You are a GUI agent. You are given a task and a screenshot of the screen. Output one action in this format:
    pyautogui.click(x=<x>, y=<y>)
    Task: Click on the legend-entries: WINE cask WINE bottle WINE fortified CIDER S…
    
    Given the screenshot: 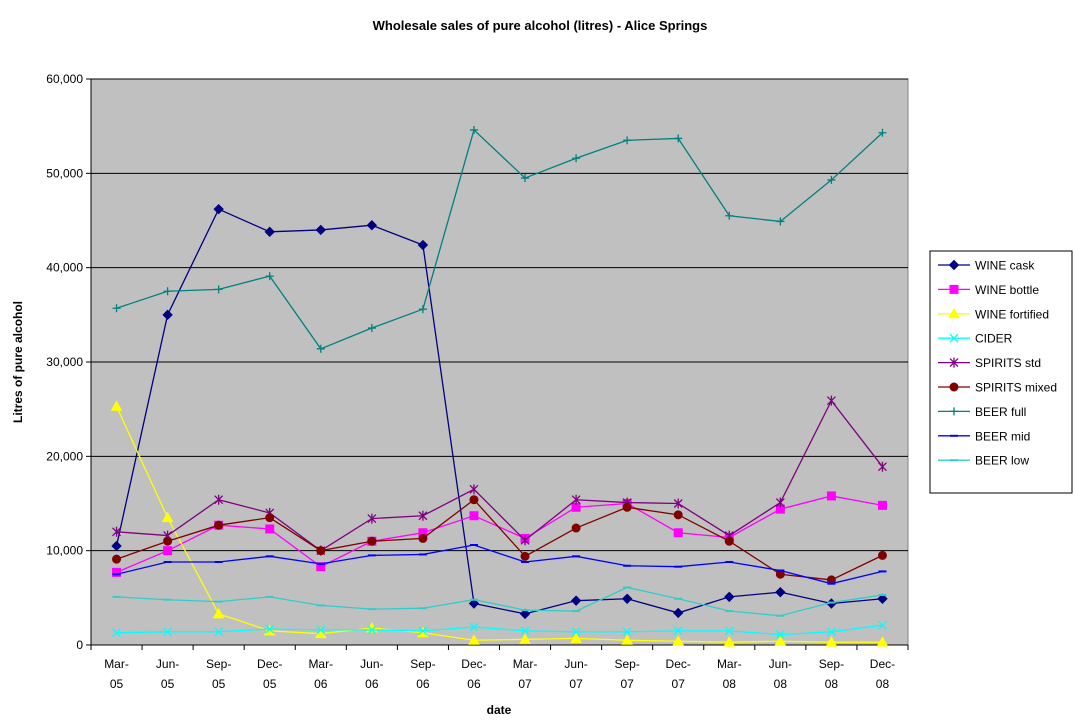 What is the action you would take?
    pyautogui.click(x=997, y=363)
    